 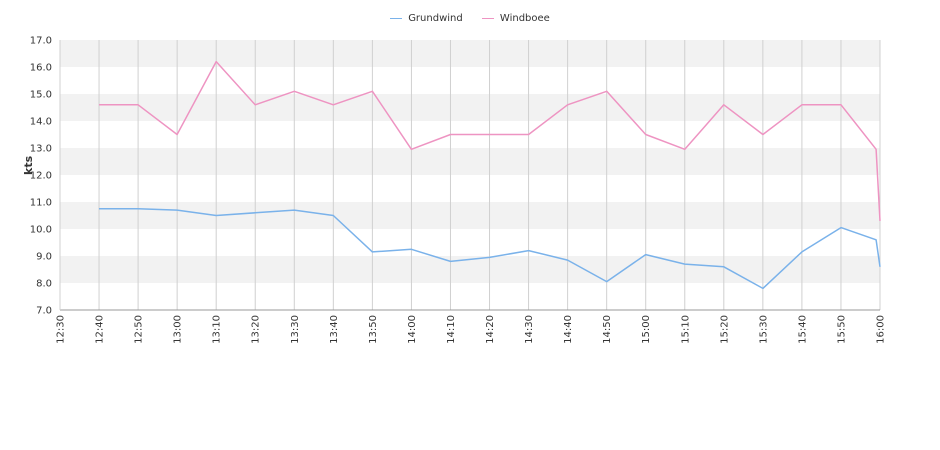 What do you see at coordinates (412, 329) in the screenshot?
I see `x-tick-label: 14:00` at bounding box center [412, 329].